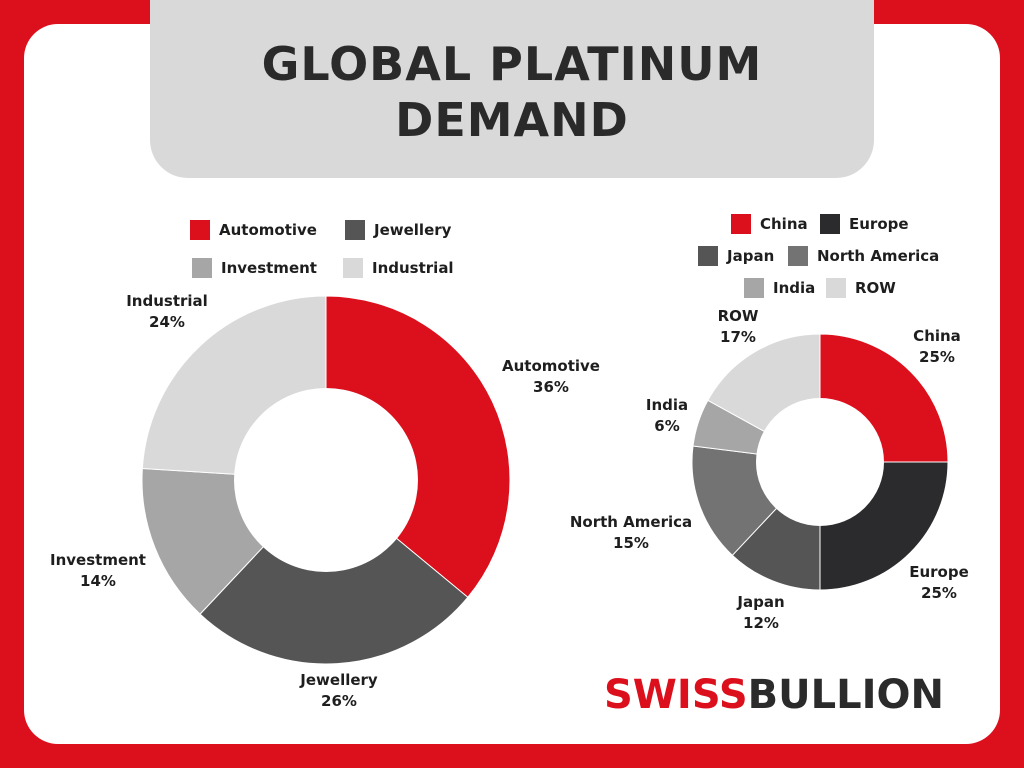  I want to click on legend-item-north-america: North America, so click(863, 256).